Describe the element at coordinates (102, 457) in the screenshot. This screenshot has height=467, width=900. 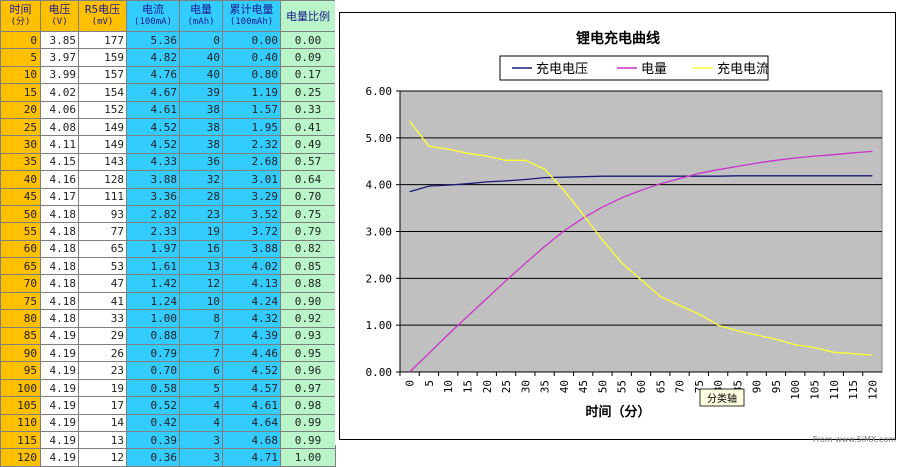
I see `table-cell: 12` at that location.